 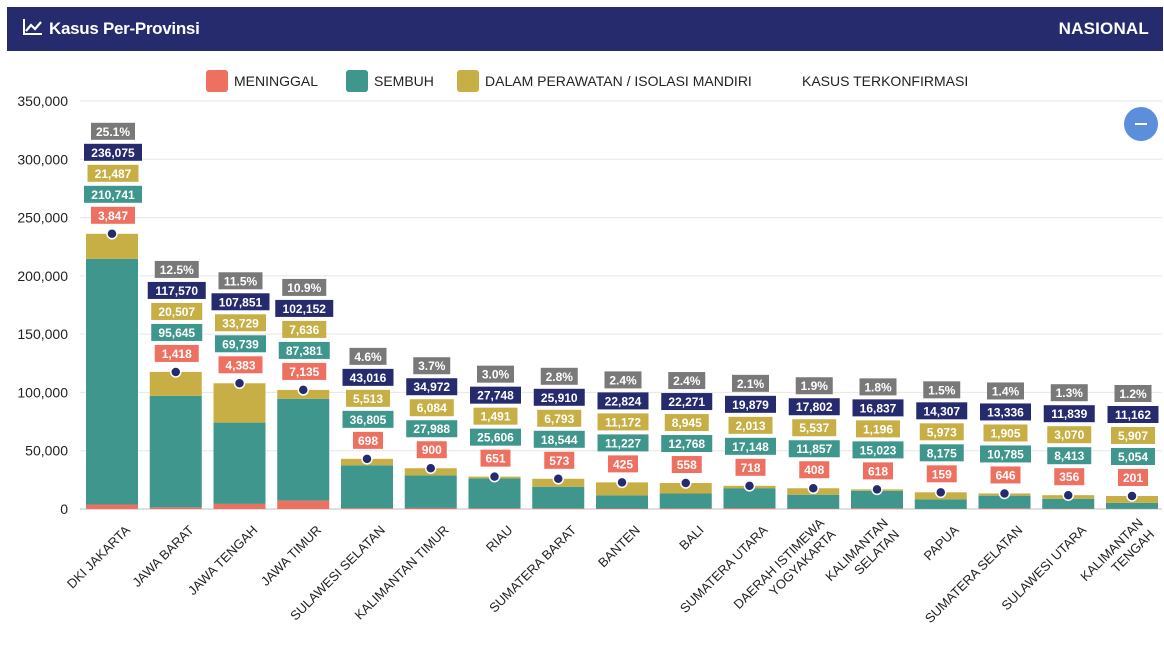 What do you see at coordinates (814, 470) in the screenshot?
I see `label-meninggal: 408` at bounding box center [814, 470].